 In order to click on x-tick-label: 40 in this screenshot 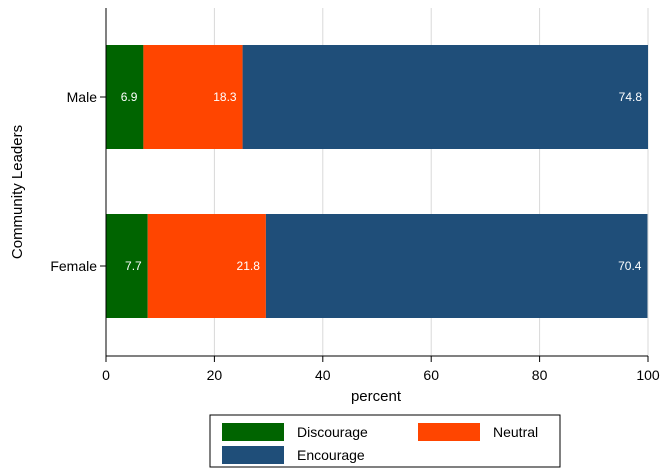, I will do `click(323, 375)`.